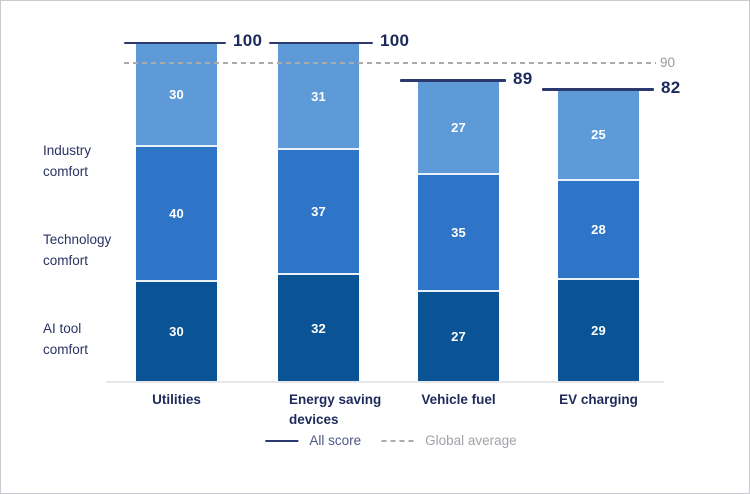 The height and width of the screenshot is (494, 750). I want to click on bar-segment-utilities-technology-comfort: 40, so click(176, 212).